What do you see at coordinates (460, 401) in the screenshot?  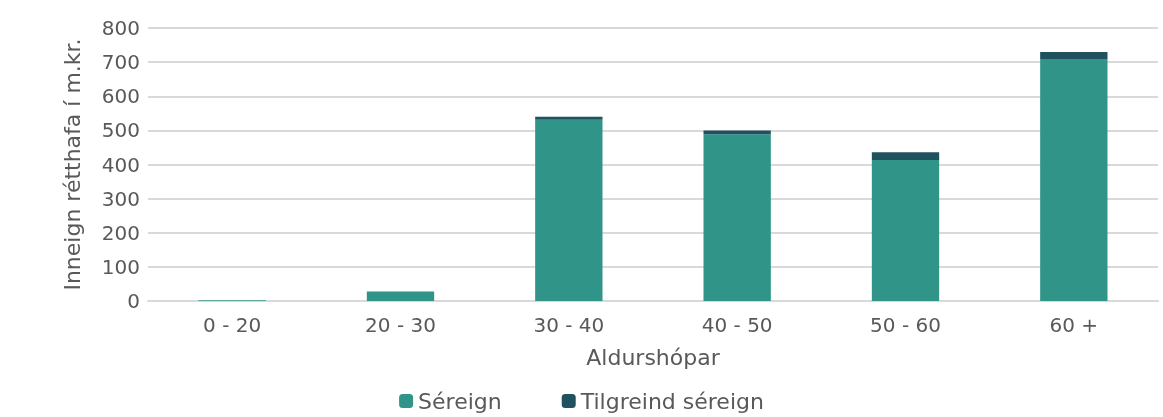 I see `legend-label: Séreign` at bounding box center [460, 401].